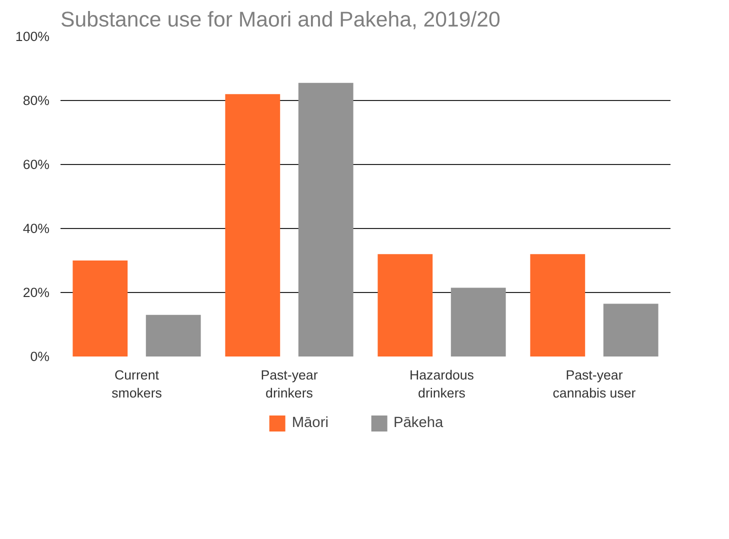 Image resolution: width=729 pixels, height=539 pixels. I want to click on x-tick-label: Past-year cannabis user, so click(594, 384).